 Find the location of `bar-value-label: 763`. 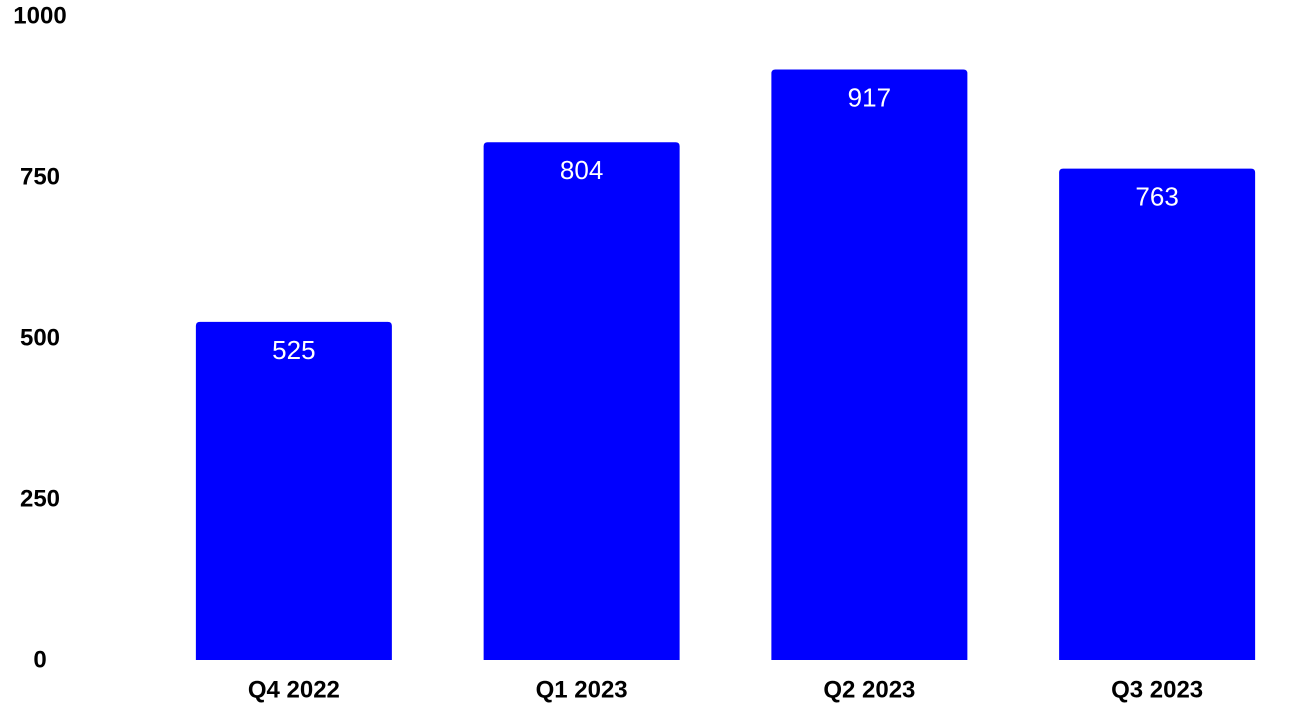

bar-value-label: 763 is located at coordinates (1156, 197).